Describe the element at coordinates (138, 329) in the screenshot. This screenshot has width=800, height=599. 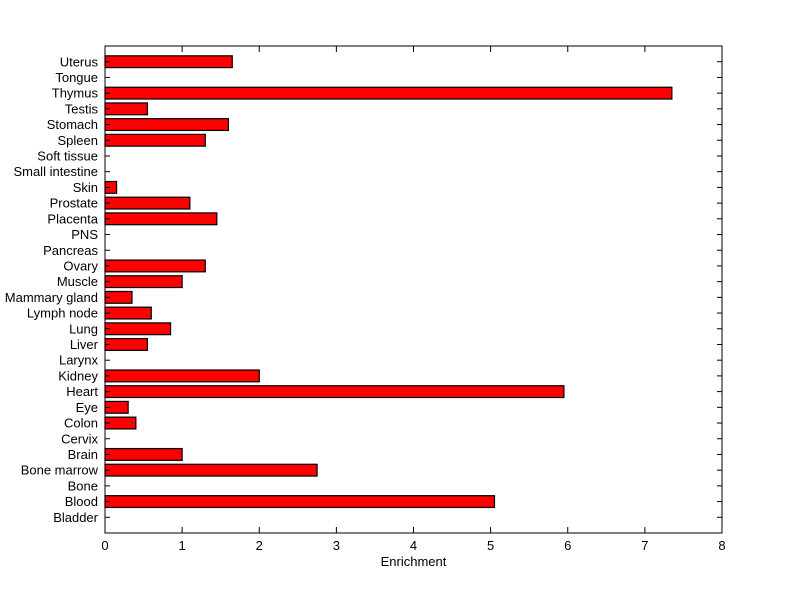
I see `bar-lung` at that location.